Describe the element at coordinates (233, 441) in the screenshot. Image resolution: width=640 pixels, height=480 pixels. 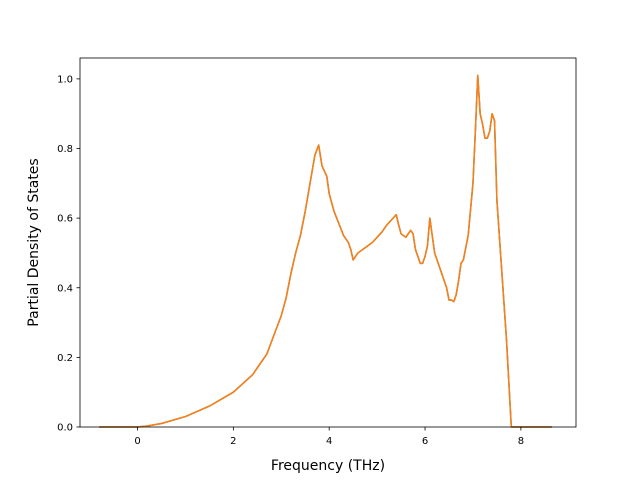
I see `x-tick-label: 2` at that location.